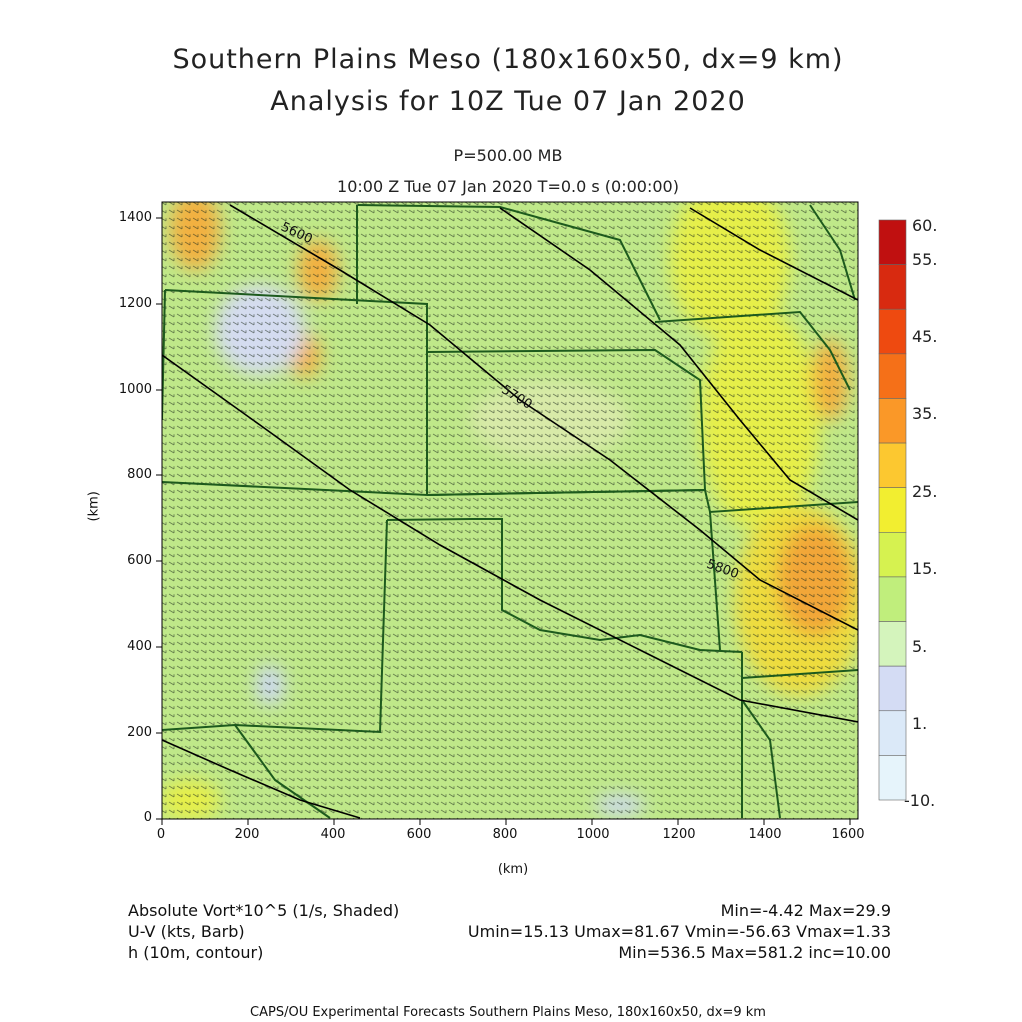 The width and height of the screenshot is (1022, 1022). I want to click on y-tick-label: 1400, so click(135, 217).